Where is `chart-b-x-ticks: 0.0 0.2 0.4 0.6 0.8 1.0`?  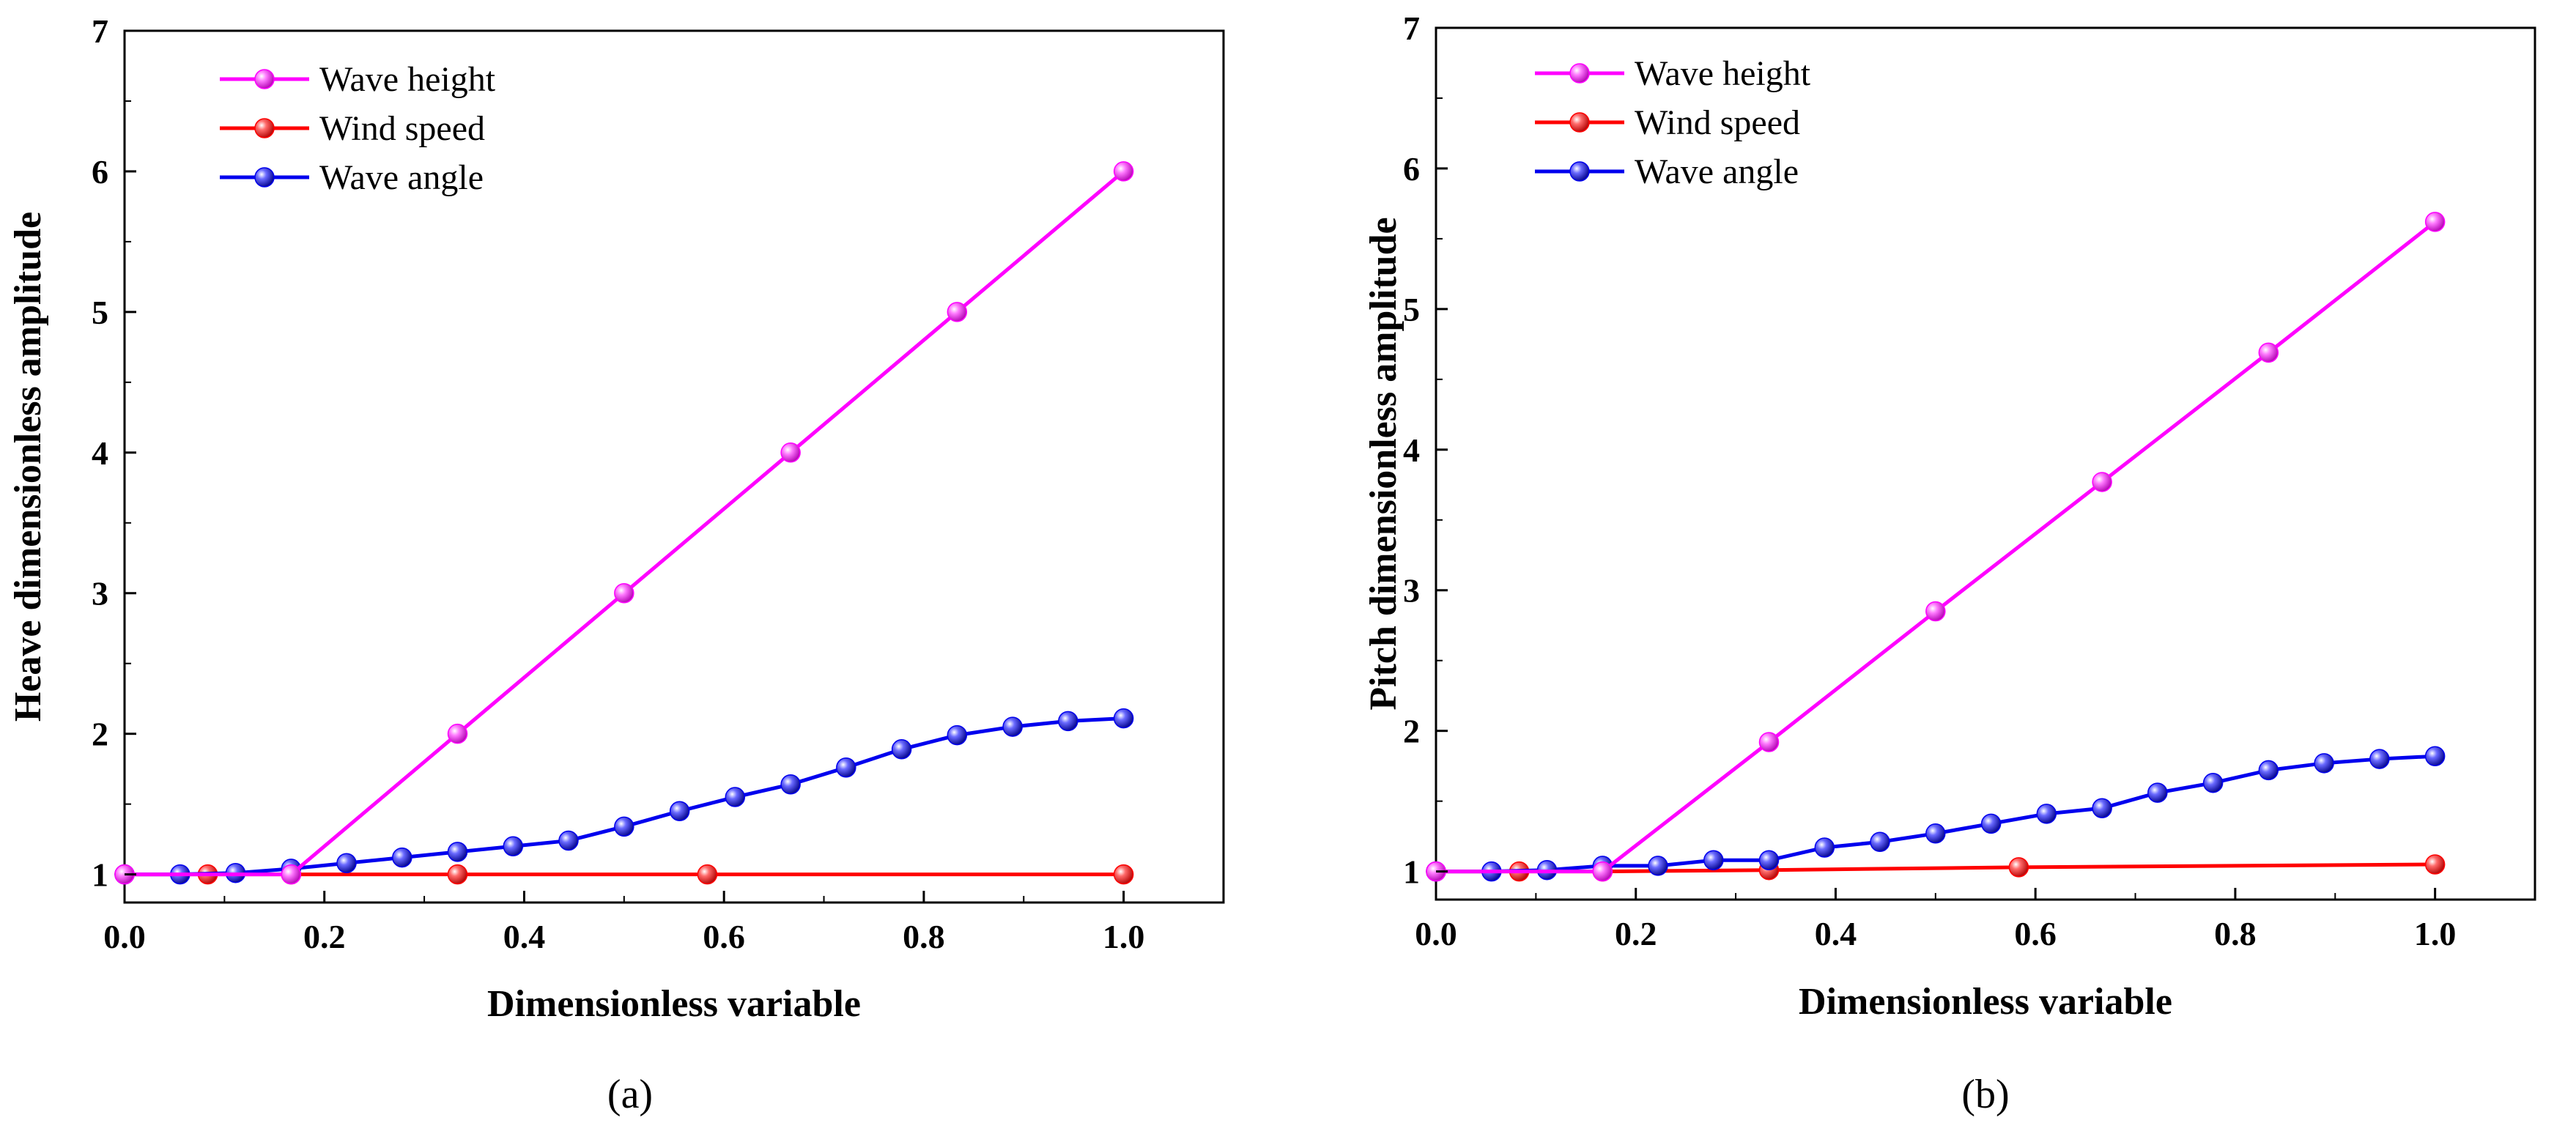
chart-b-x-ticks: 0.0 0.2 0.4 0.6 0.8 1.0 is located at coordinates (1935, 920).